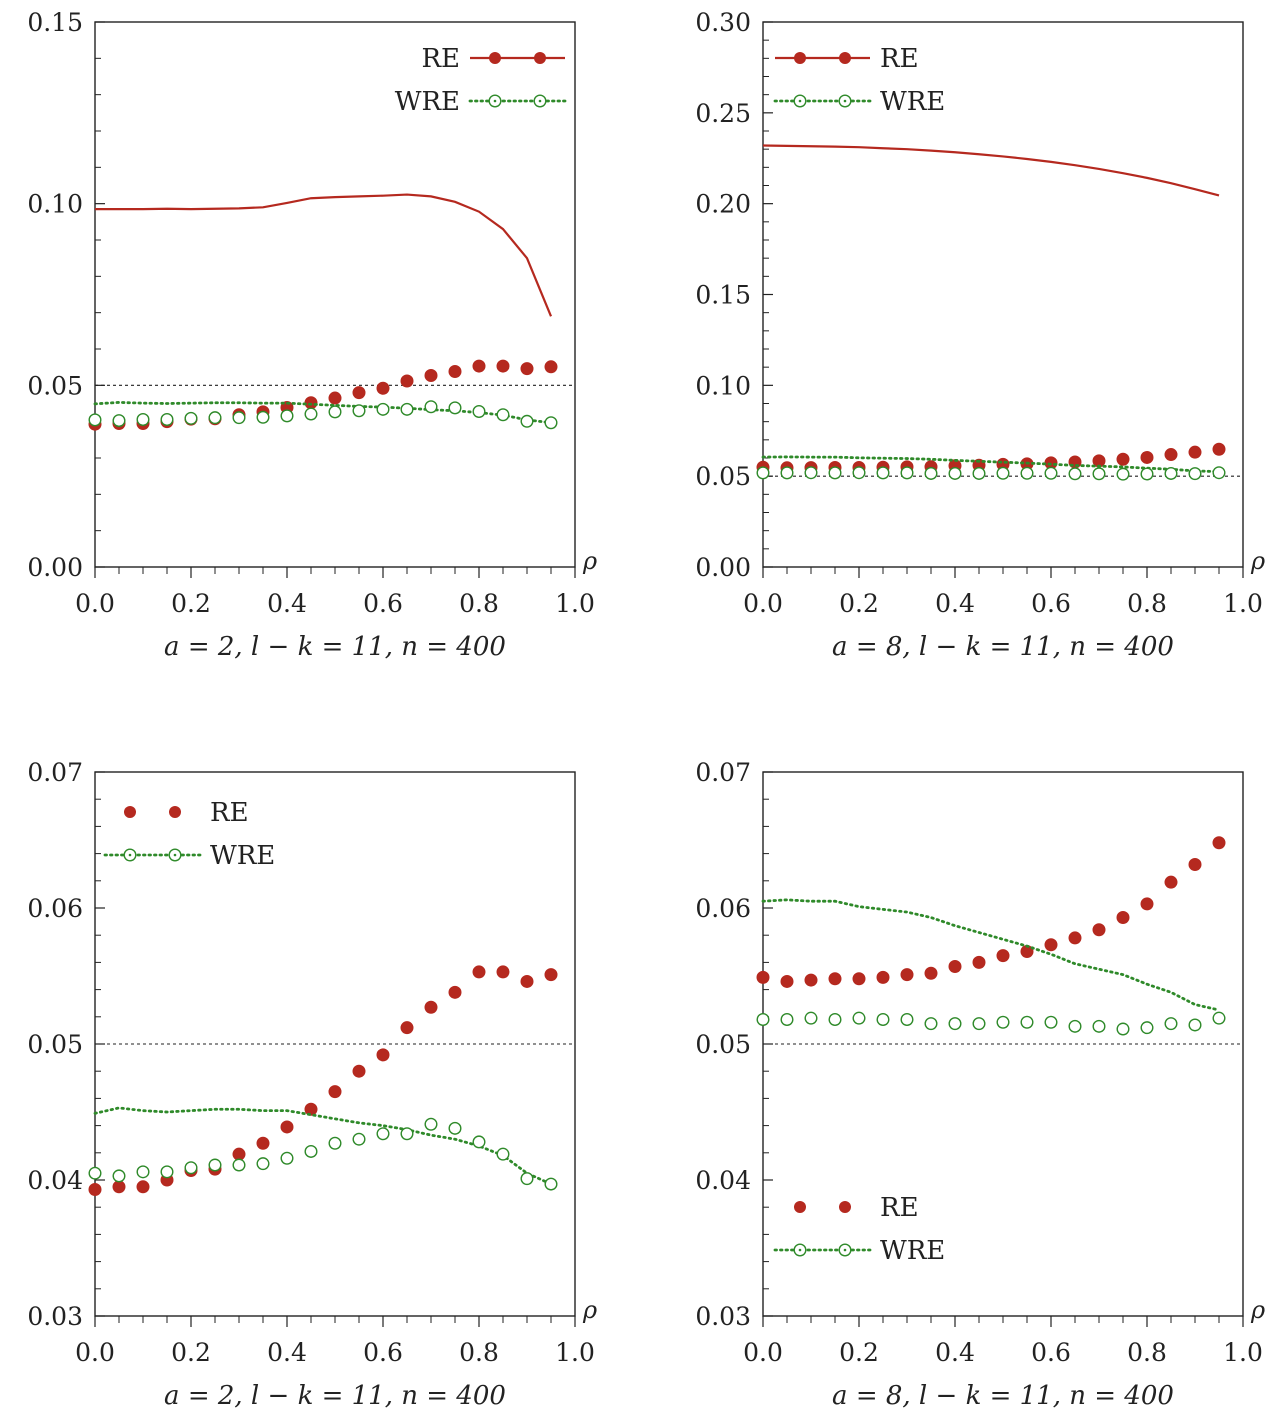 The image size is (1271, 1414). What do you see at coordinates (859, 1229) in the screenshot?
I see `legend: RE WRE` at bounding box center [859, 1229].